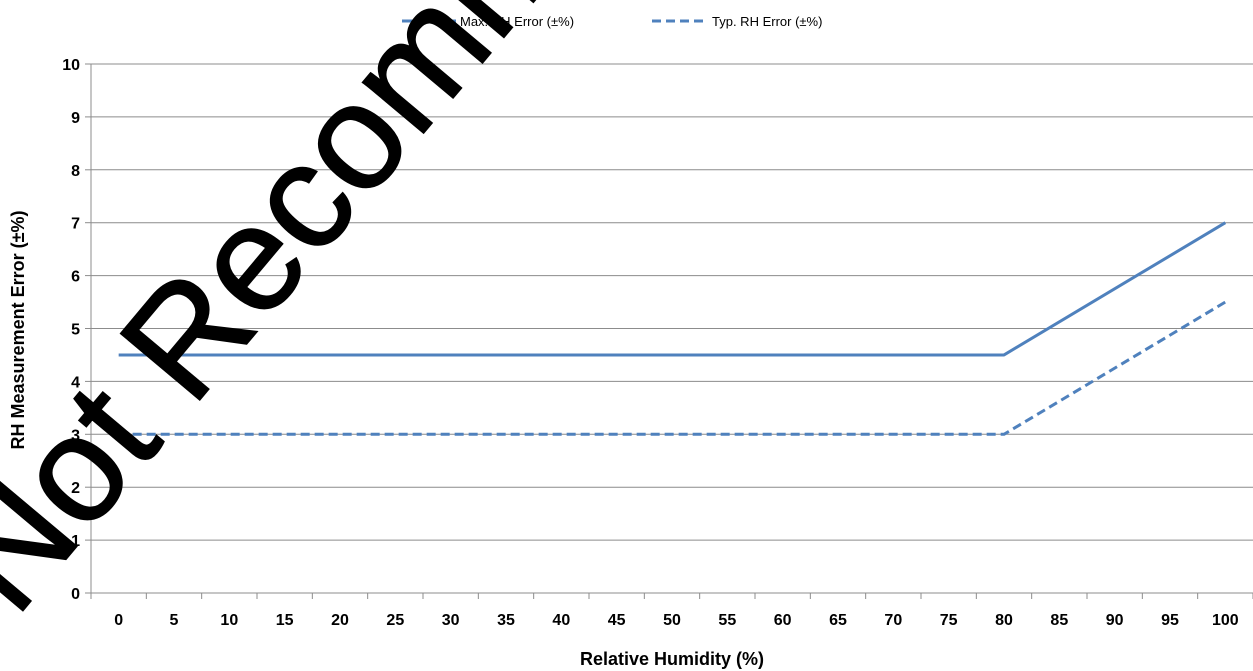  What do you see at coordinates (75, 382) in the screenshot?
I see `y-tick-label: 4` at bounding box center [75, 382].